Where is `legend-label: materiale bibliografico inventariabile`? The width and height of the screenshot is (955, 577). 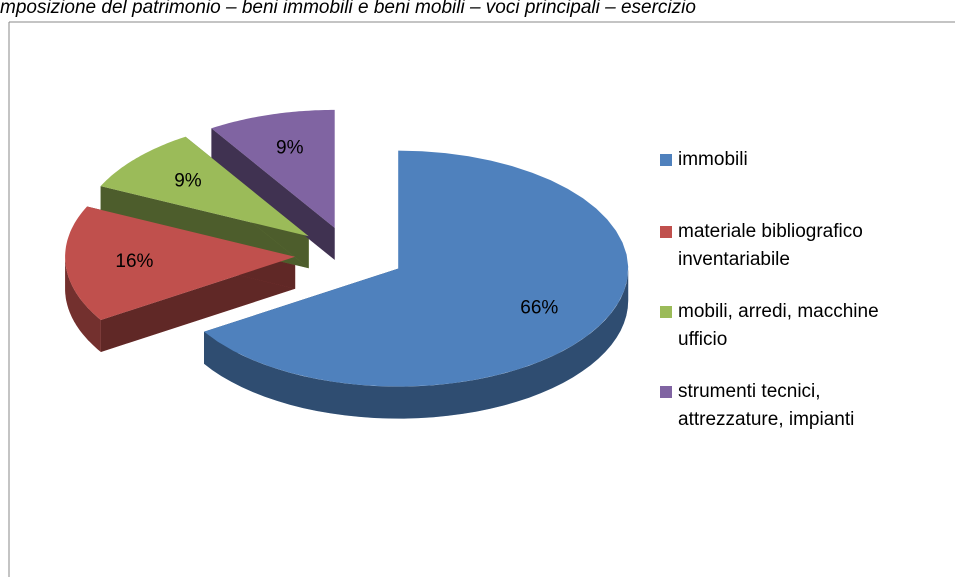
legend-label: materiale bibliografico inventariabile is located at coordinates (770, 245).